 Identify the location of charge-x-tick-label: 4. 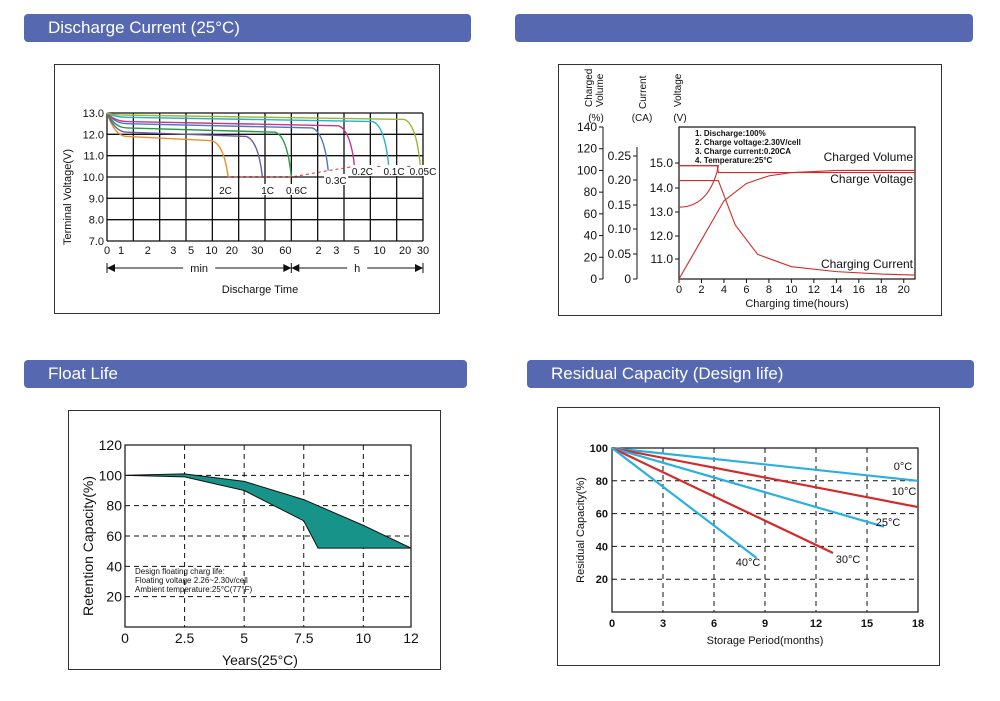
(724, 290).